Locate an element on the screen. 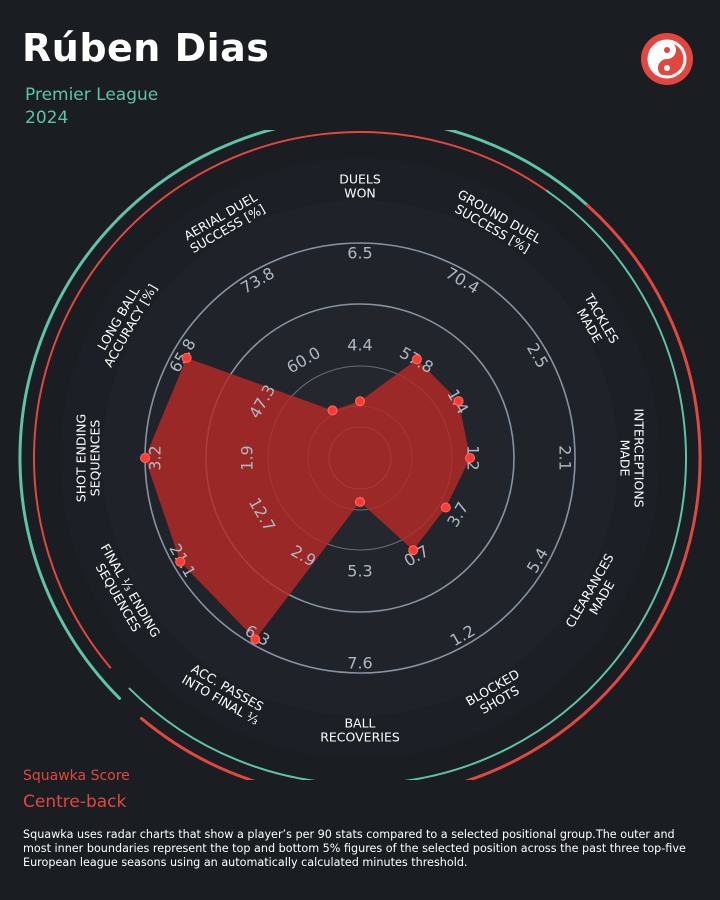 Image resolution: width=720 pixels, height=900 pixels. metric-label-line: MADE is located at coordinates (625, 458).